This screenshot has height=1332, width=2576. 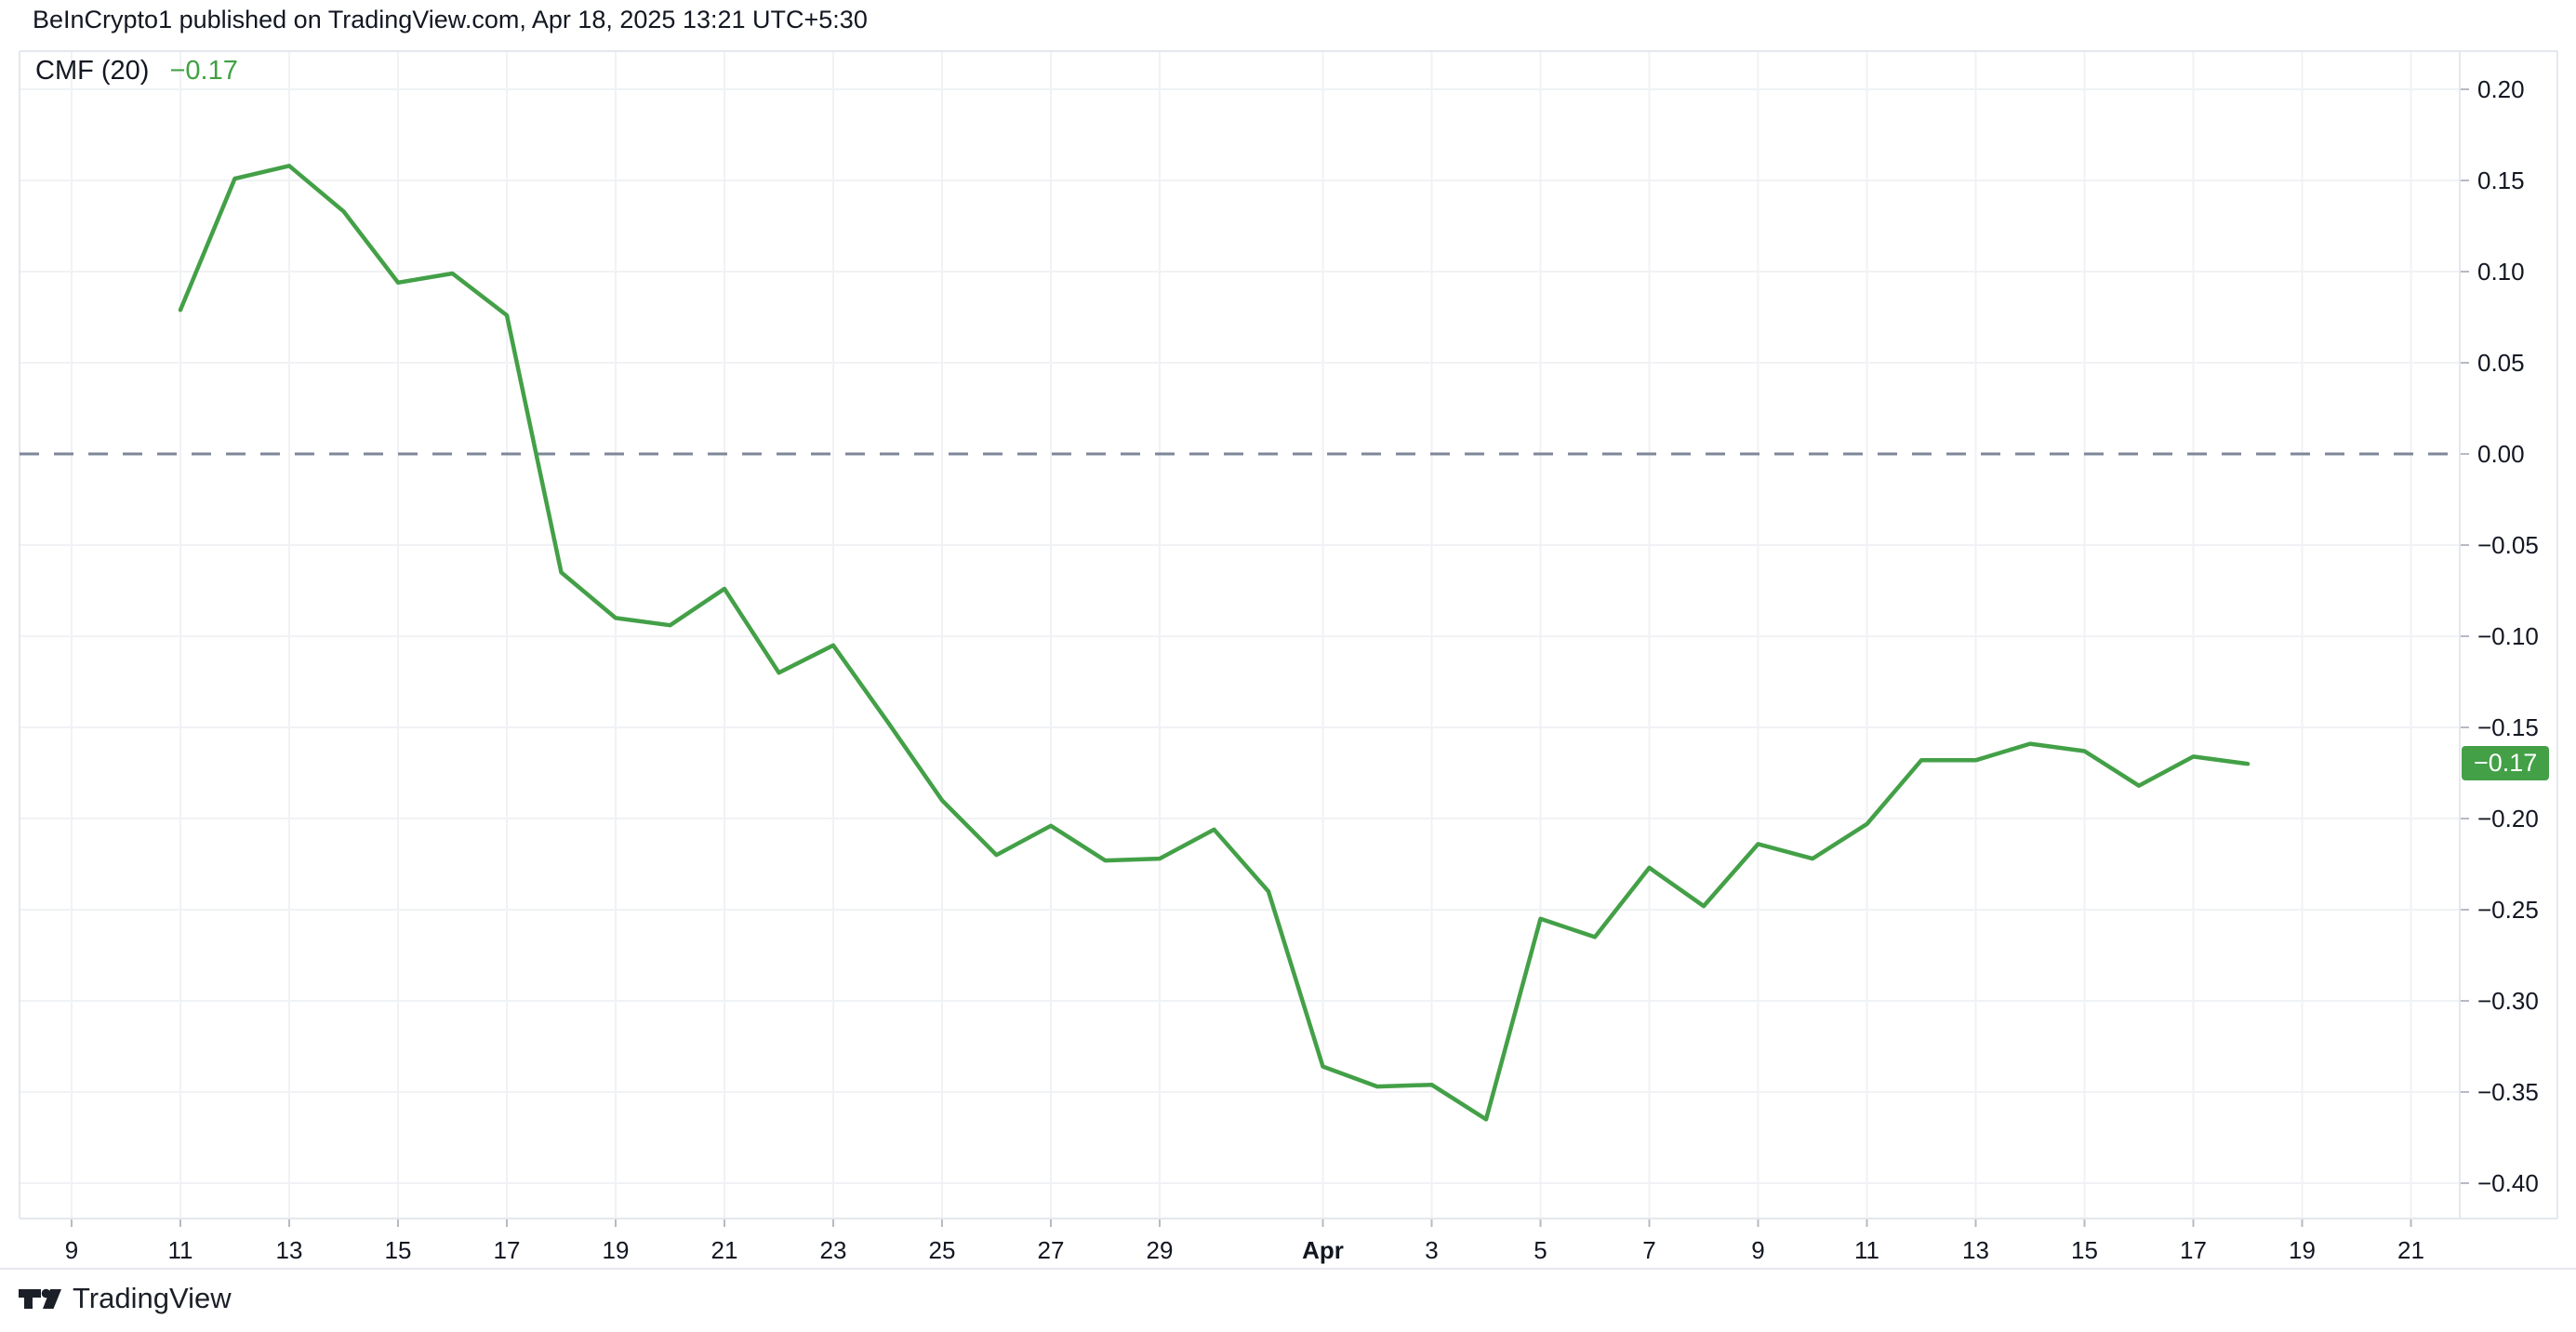 What do you see at coordinates (2508, 1183) in the screenshot?
I see `price-scale-label: −0.40` at bounding box center [2508, 1183].